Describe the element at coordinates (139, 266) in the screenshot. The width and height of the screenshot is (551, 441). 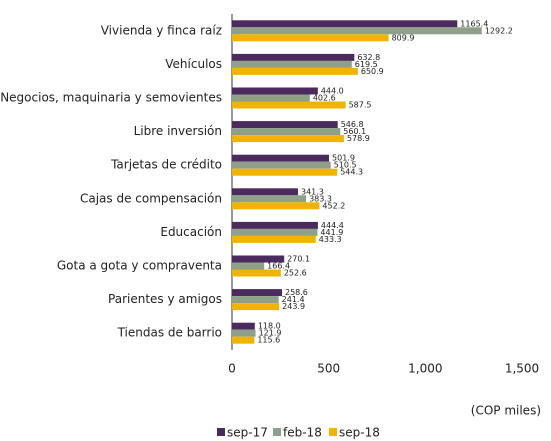
I see `category-label: Gota a gota y compraventa` at that location.